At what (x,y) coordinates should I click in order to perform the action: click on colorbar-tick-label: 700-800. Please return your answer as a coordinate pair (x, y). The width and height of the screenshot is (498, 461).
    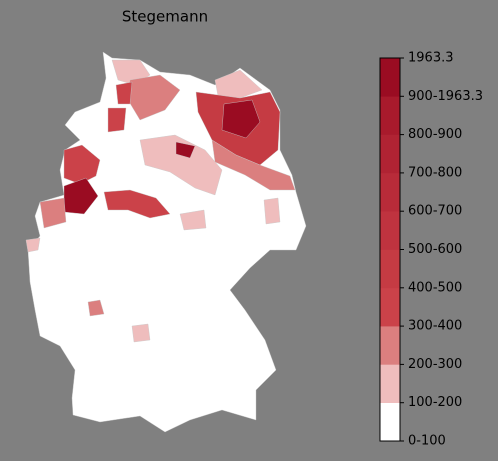
    Looking at the image, I should click on (435, 172).